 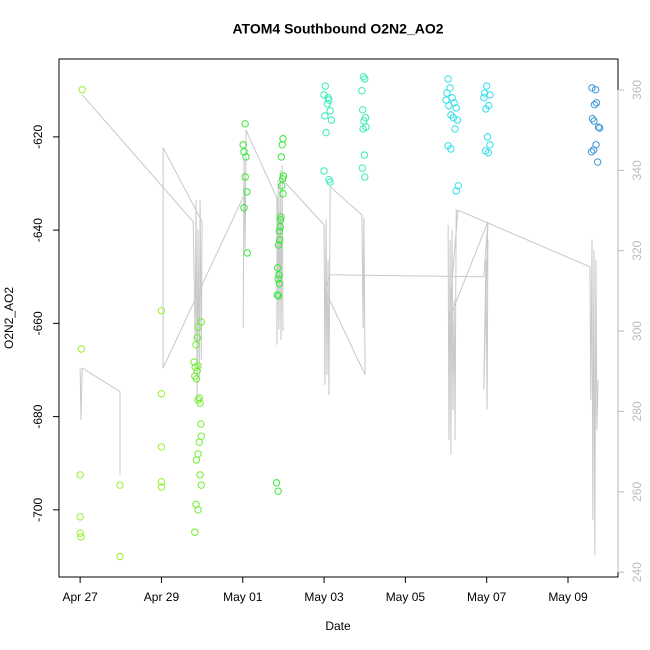 I want to click on x-tick-label: May 07, so click(x=487, y=597).